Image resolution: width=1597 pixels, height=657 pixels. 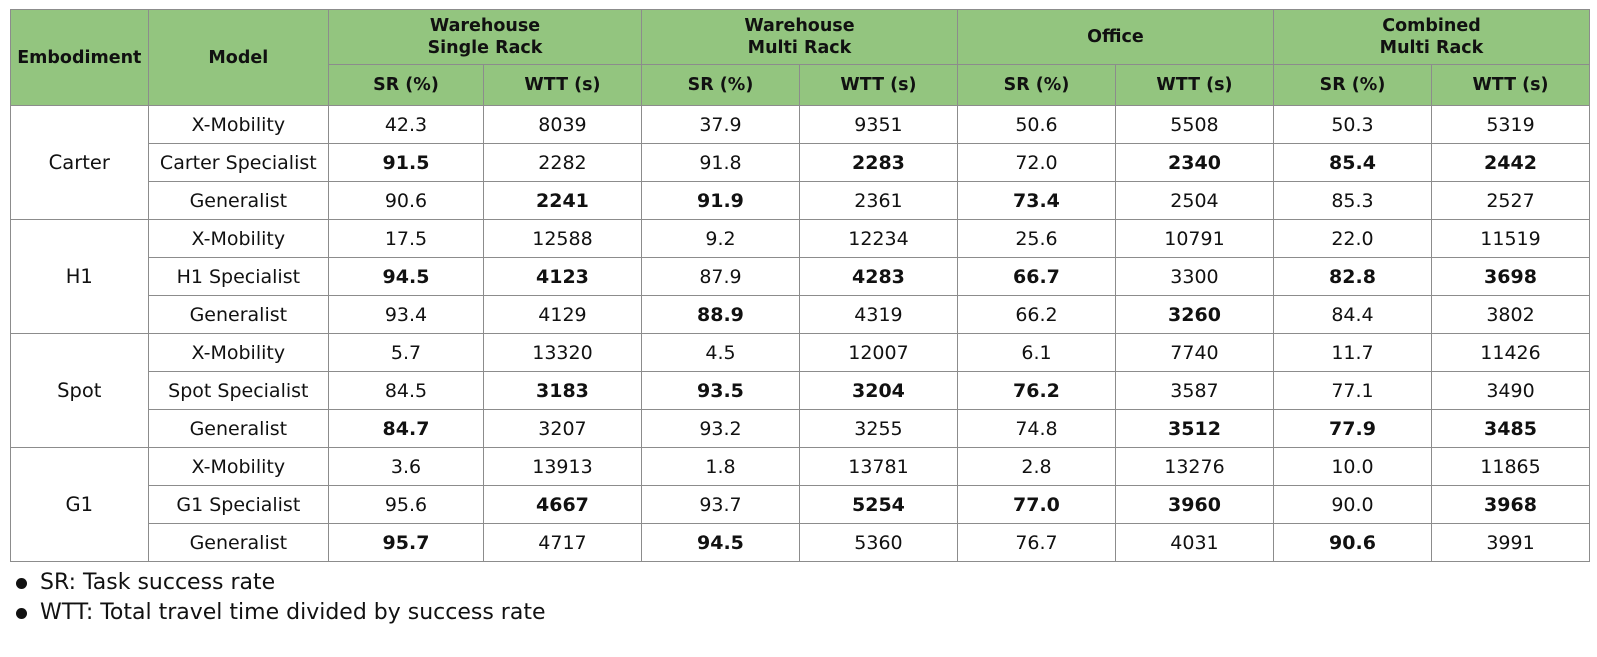 I want to click on sr-value-cell: 82.8, so click(x=1352, y=276).